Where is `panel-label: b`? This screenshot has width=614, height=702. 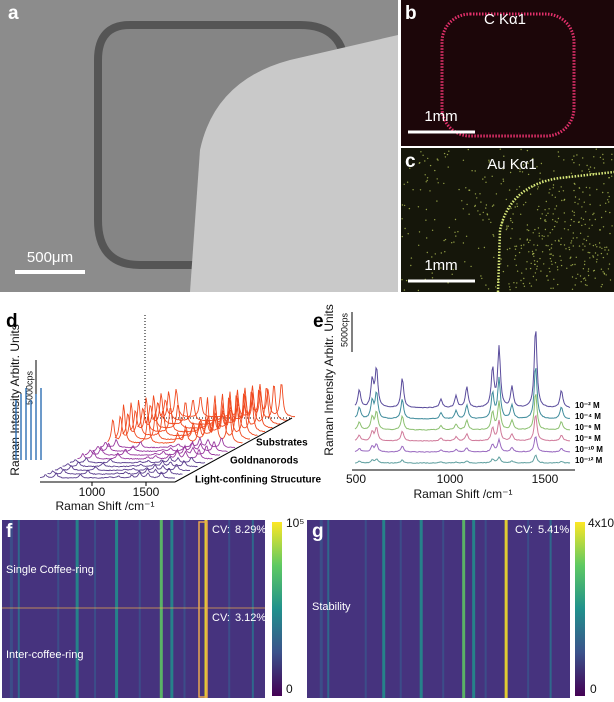
panel-label: b is located at coordinates (411, 13).